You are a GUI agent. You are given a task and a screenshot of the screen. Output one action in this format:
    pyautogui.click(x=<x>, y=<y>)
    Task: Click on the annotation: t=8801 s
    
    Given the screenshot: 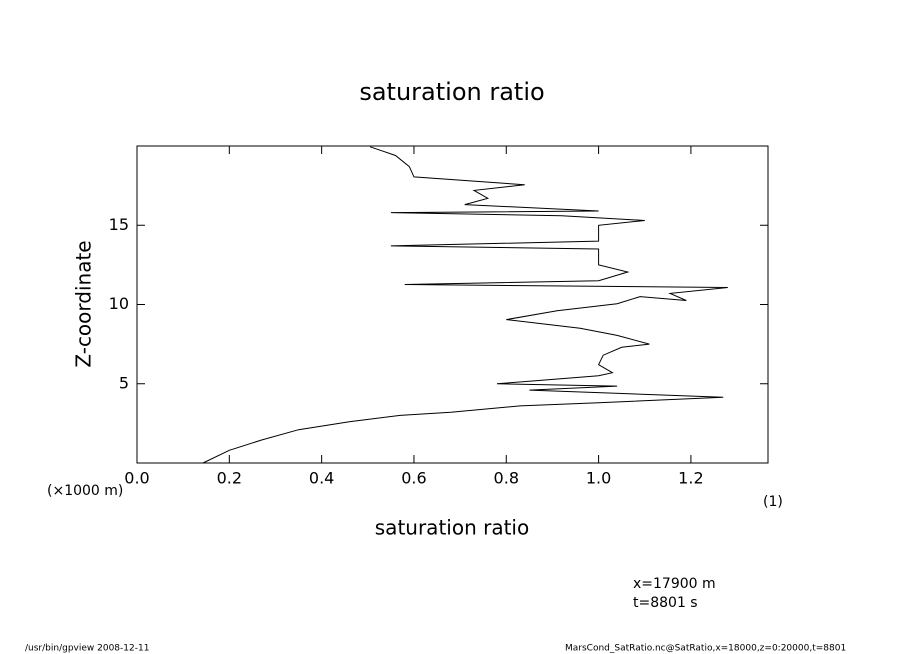 What is the action you would take?
    pyautogui.click(x=665, y=603)
    